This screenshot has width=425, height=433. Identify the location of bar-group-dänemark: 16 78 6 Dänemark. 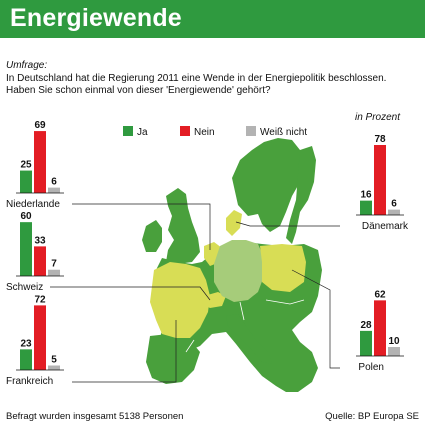
(382, 183).